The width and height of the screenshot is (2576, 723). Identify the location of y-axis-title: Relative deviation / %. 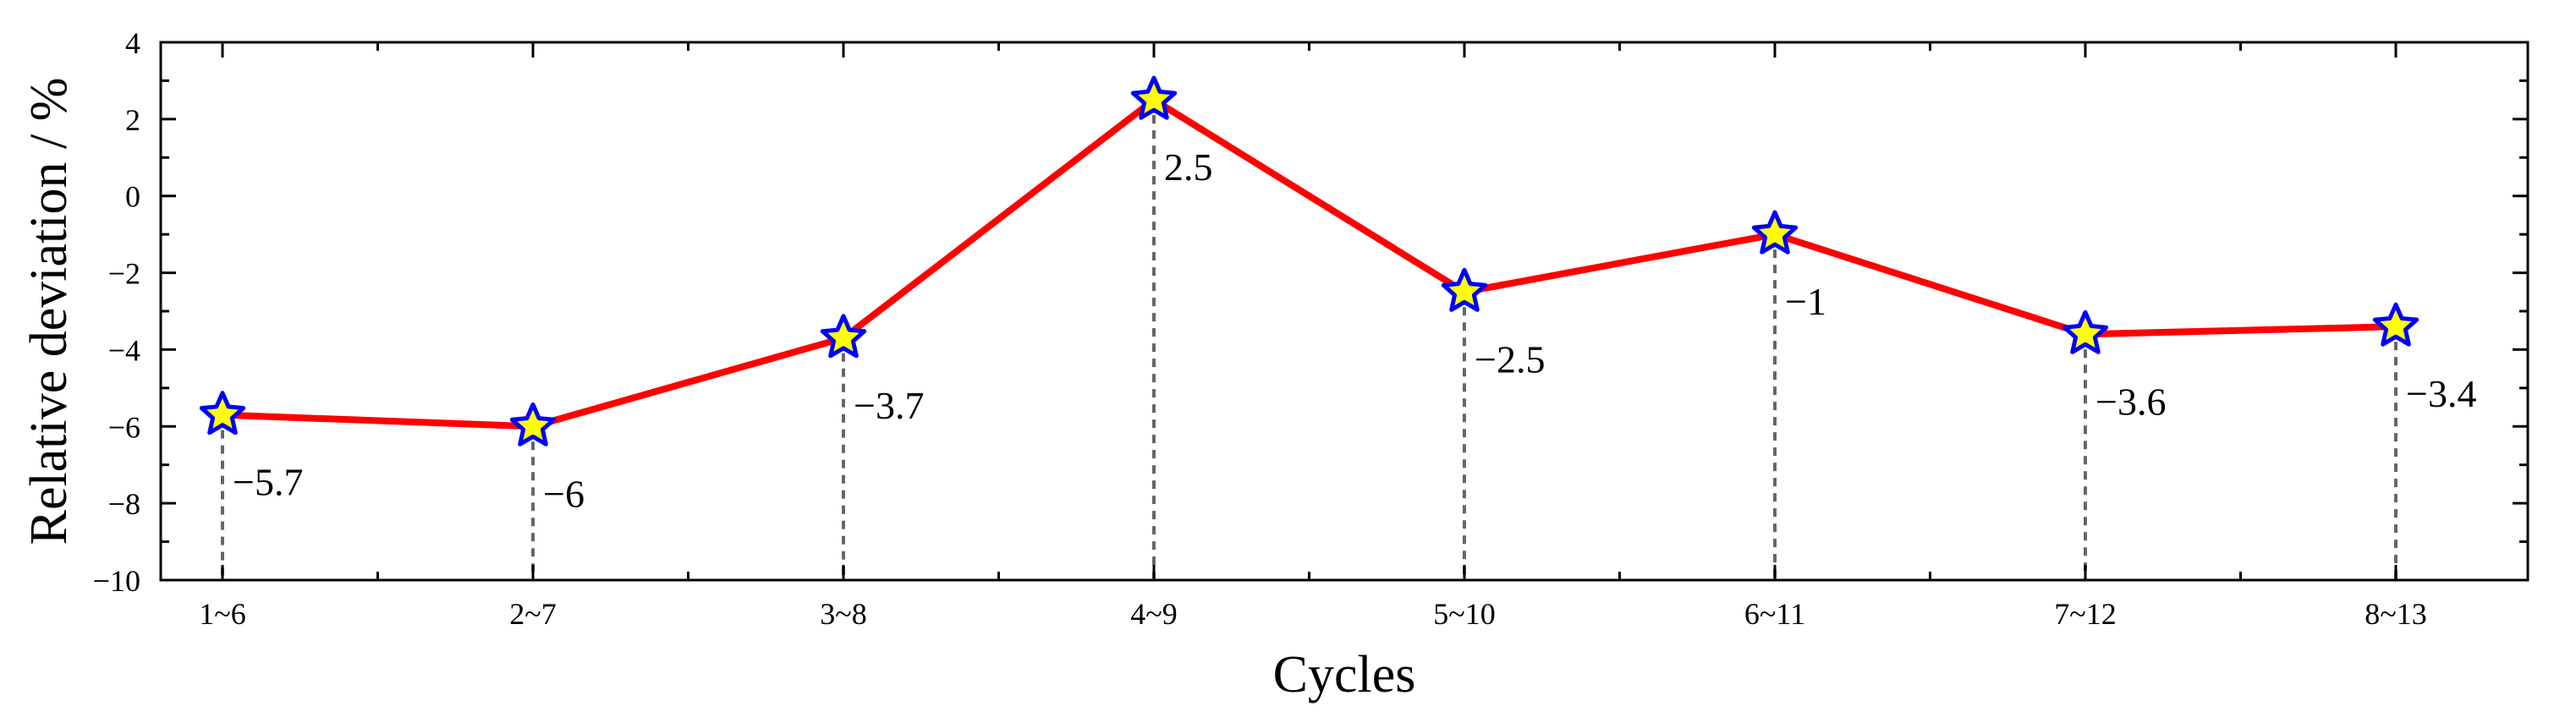
(49, 311).